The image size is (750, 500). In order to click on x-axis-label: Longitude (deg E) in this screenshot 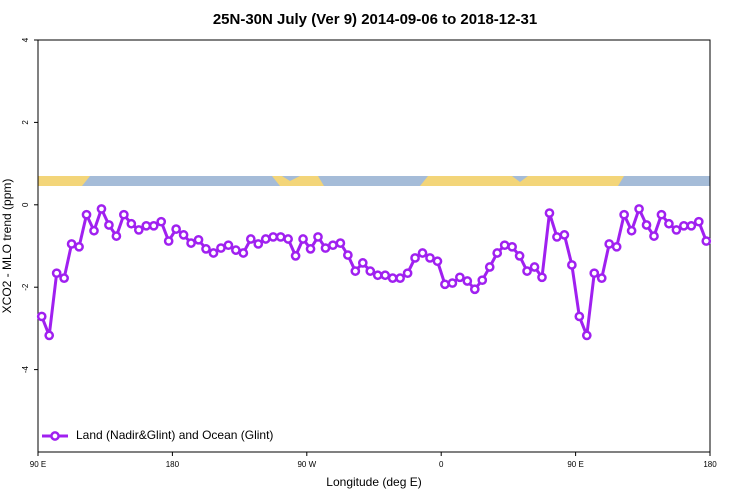, I will do `click(373, 482)`.